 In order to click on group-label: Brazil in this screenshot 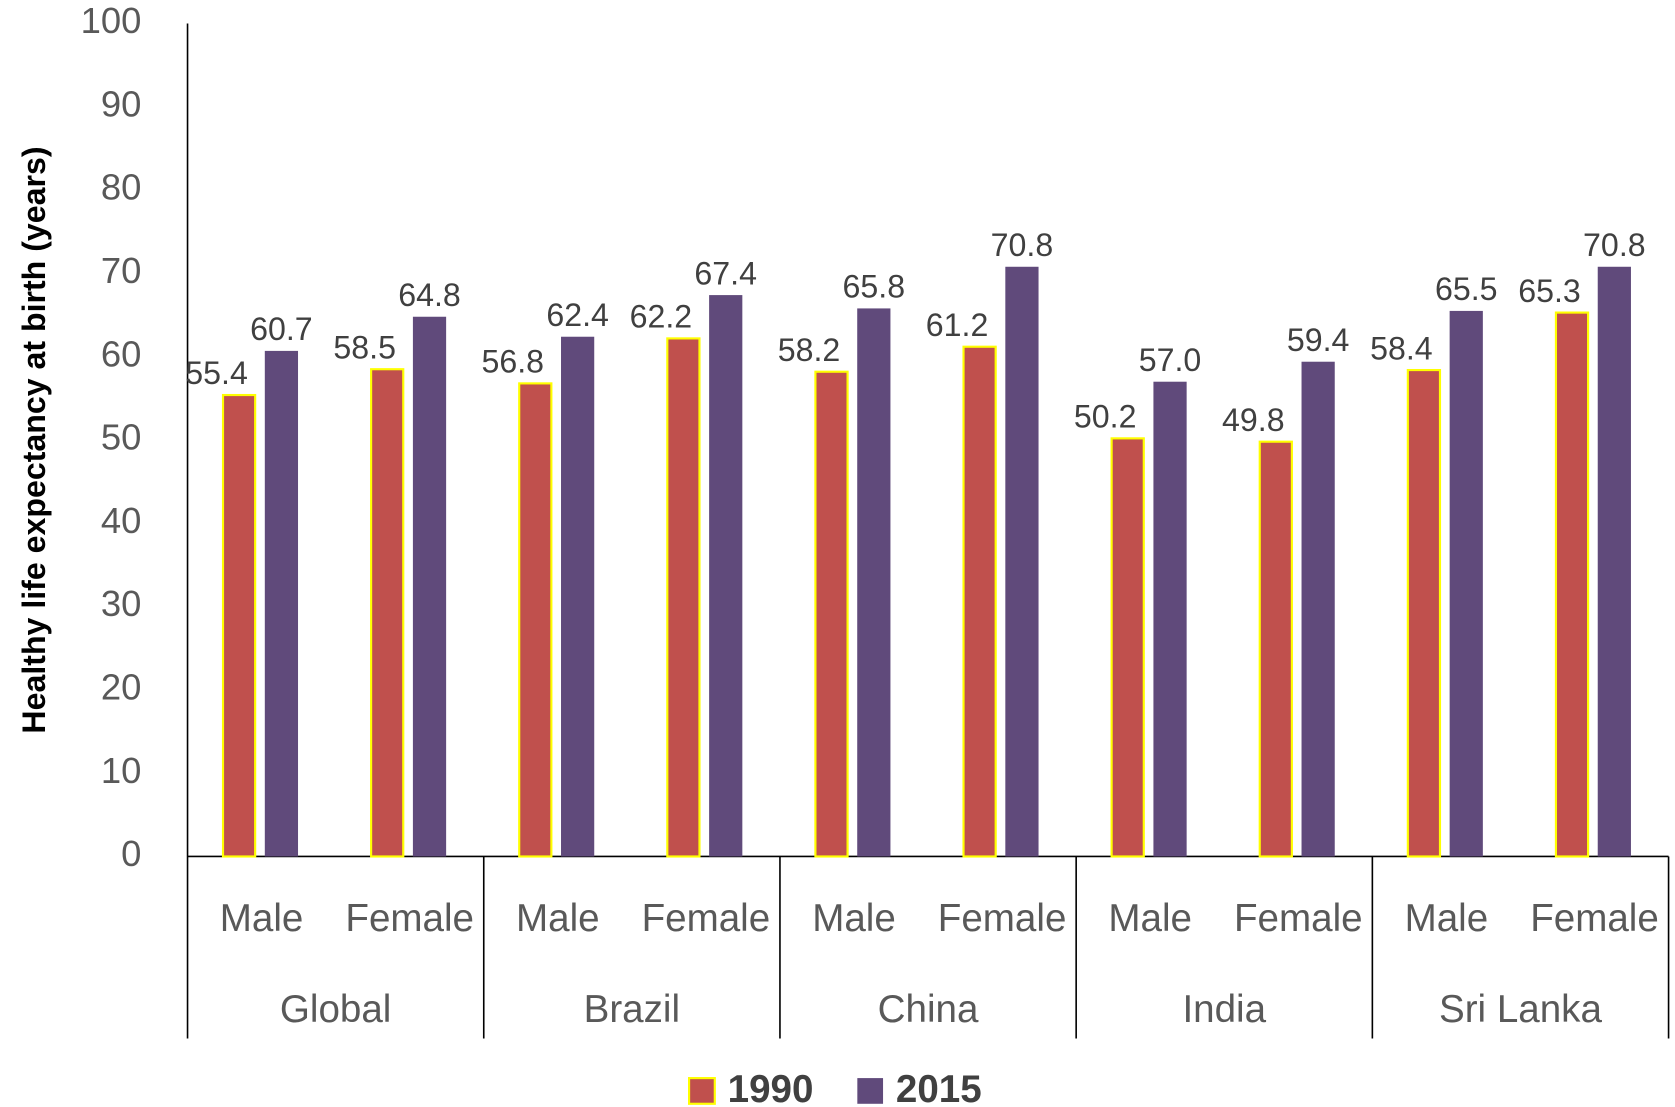, I will do `click(632, 1009)`.